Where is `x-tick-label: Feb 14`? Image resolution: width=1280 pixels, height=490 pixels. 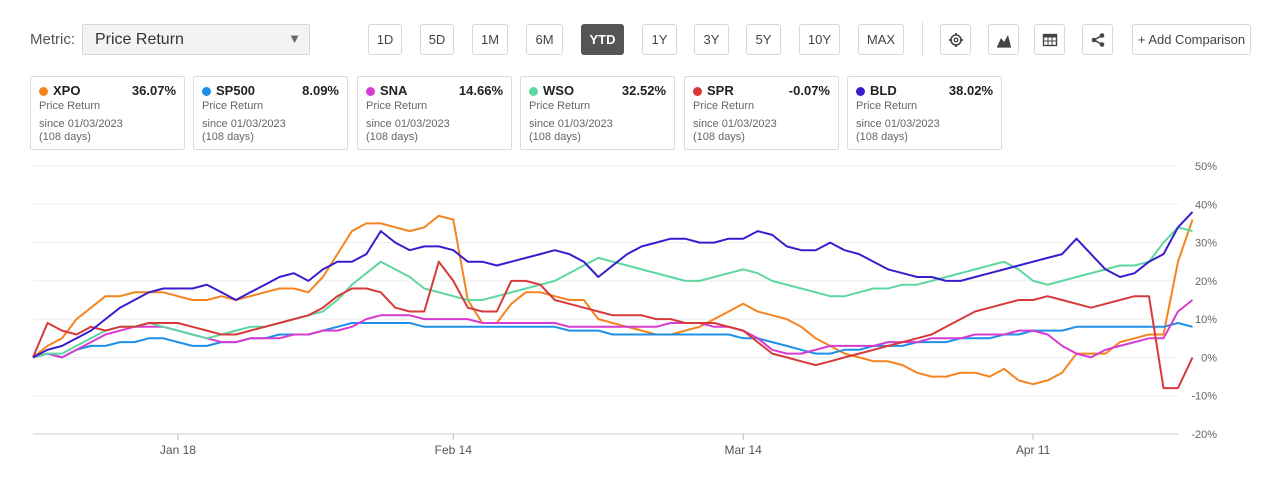
x-tick-label: Feb 14 is located at coordinates (454, 450).